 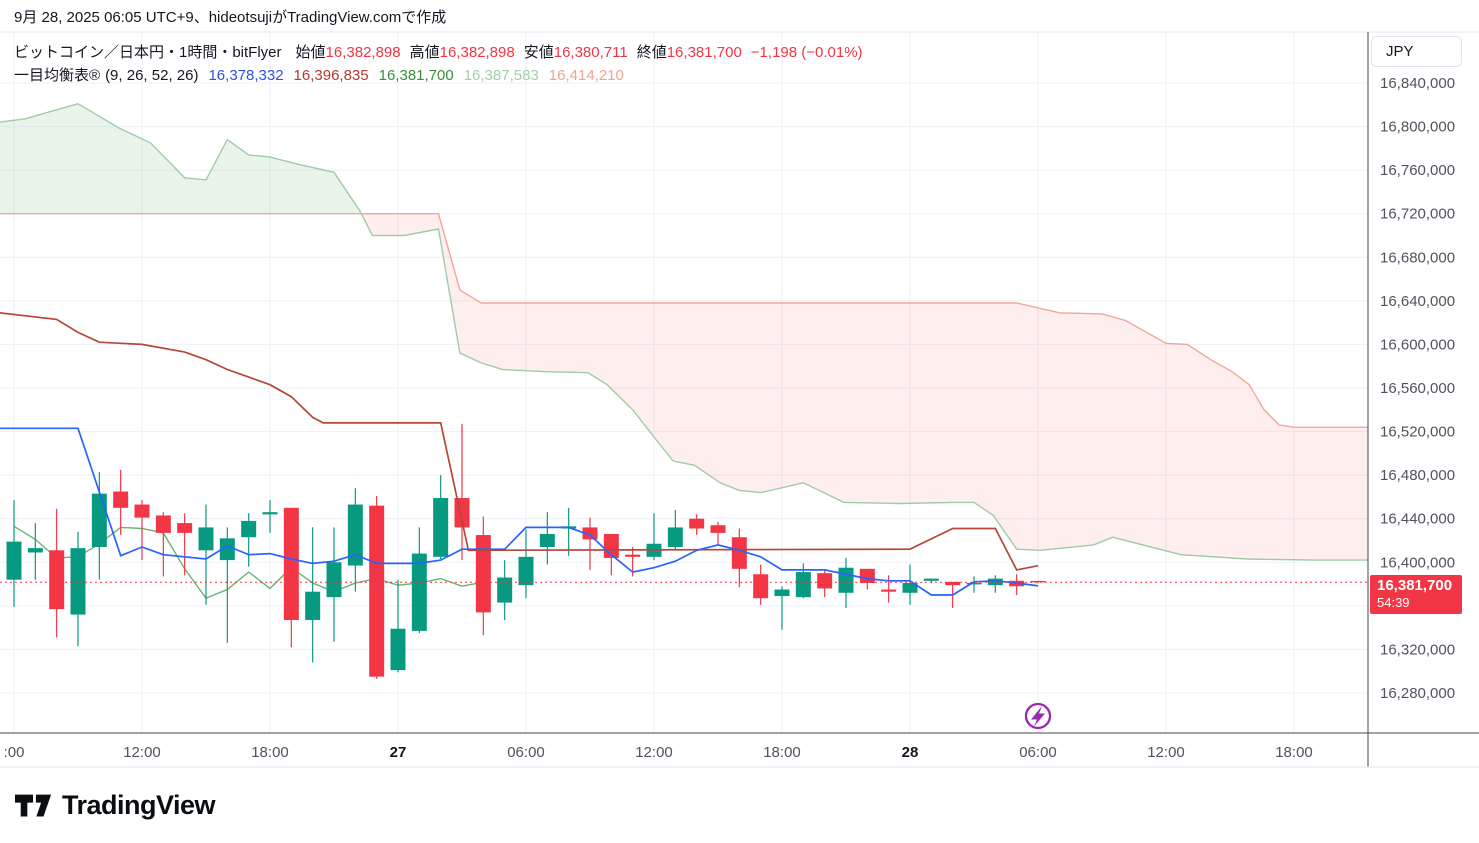 What do you see at coordinates (1417, 257) in the screenshot?
I see `svg-text: 16,680,000` at bounding box center [1417, 257].